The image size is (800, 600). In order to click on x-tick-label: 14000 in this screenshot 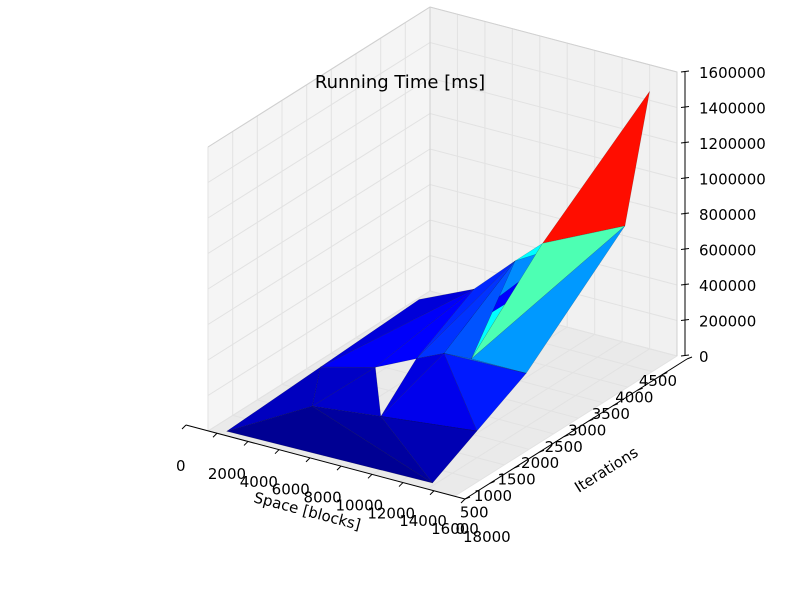, I will do `click(423, 521)`.